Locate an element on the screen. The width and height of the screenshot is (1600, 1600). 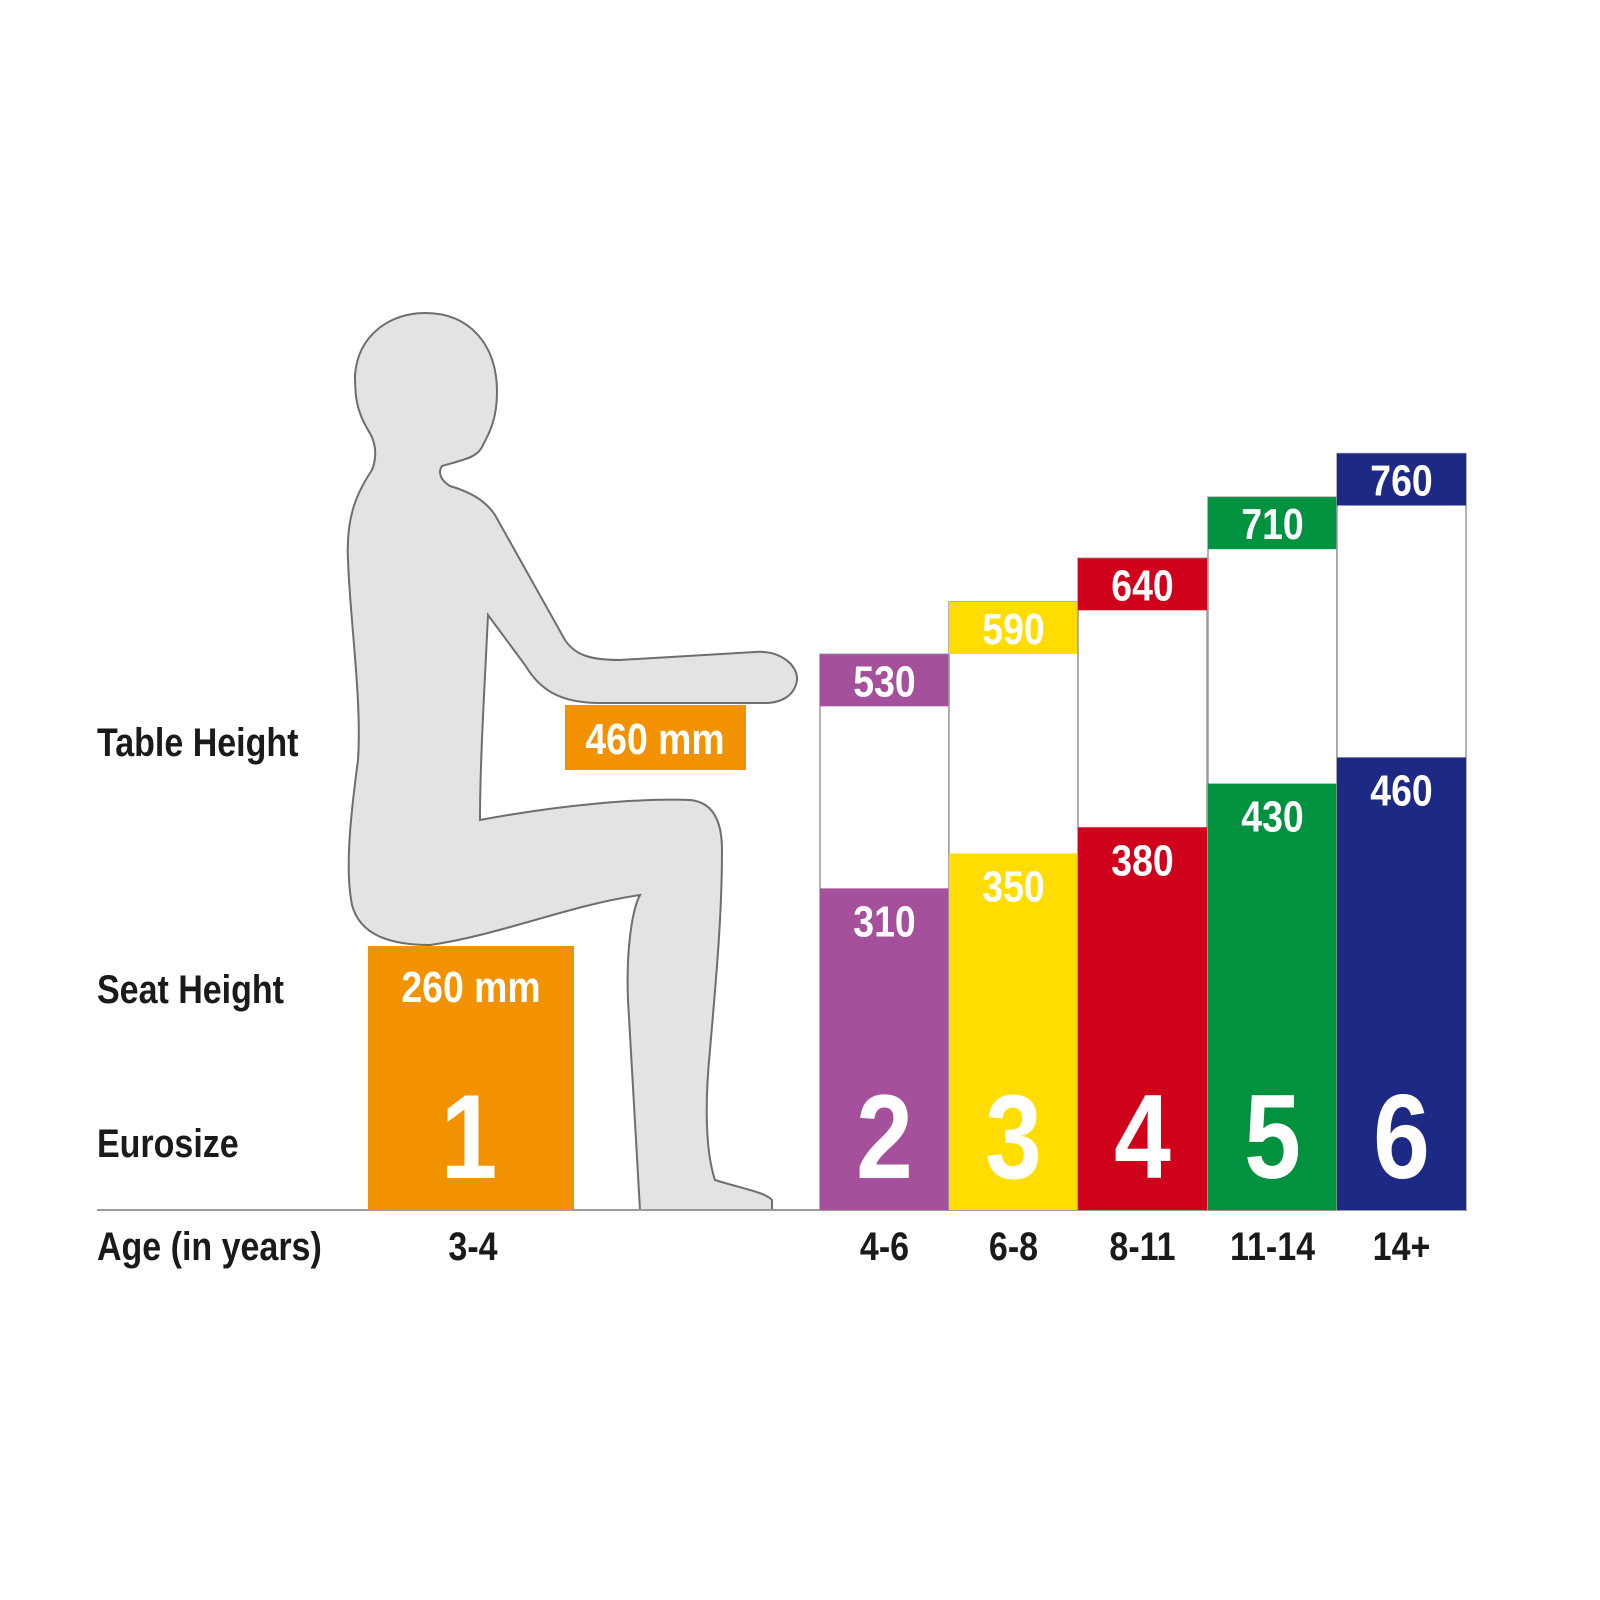
age-label-3-4: 3-4 is located at coordinates (472, 1245).